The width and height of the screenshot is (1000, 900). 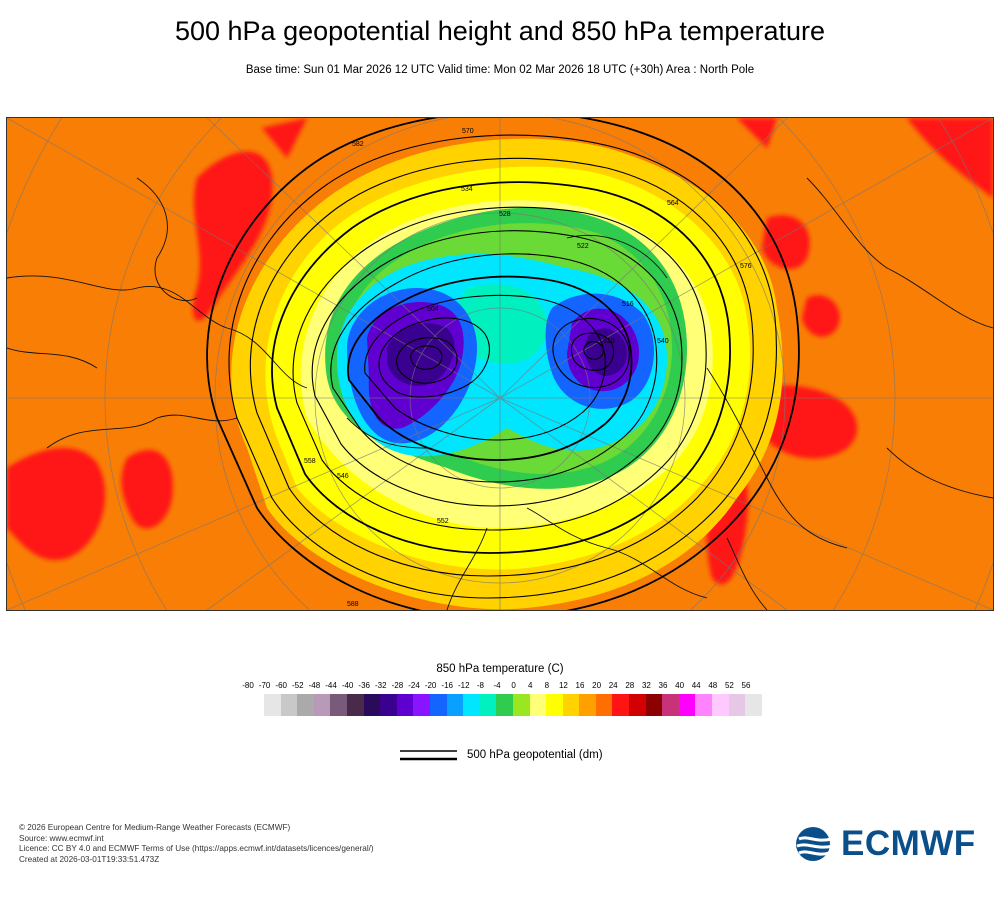 What do you see at coordinates (281, 685) in the screenshot?
I see `colorbar-tick-label: -60` at bounding box center [281, 685].